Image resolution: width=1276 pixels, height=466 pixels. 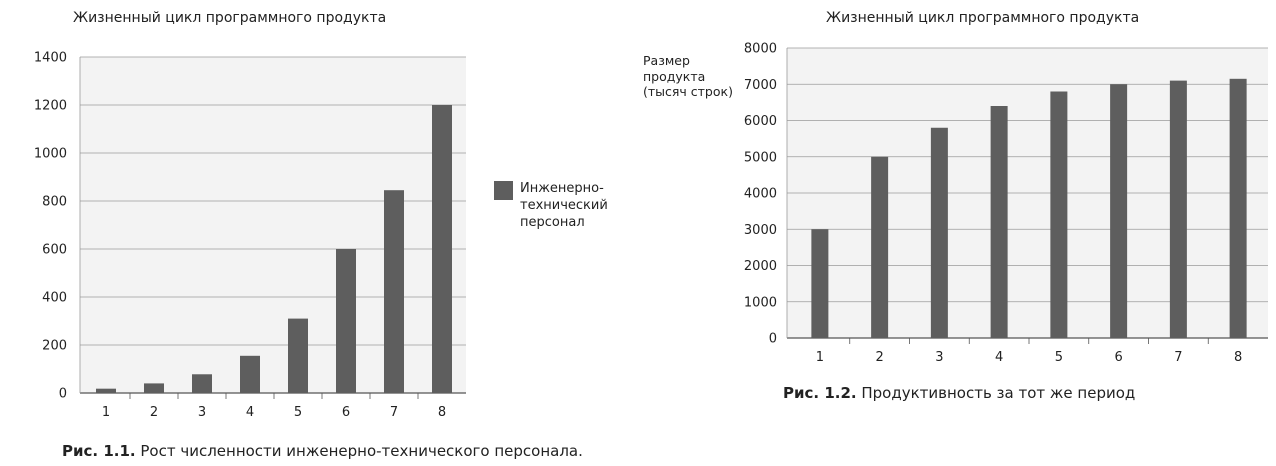 What do you see at coordinates (760, 230) in the screenshot?
I see `chart2-ytick-label: 3000` at bounding box center [760, 230].